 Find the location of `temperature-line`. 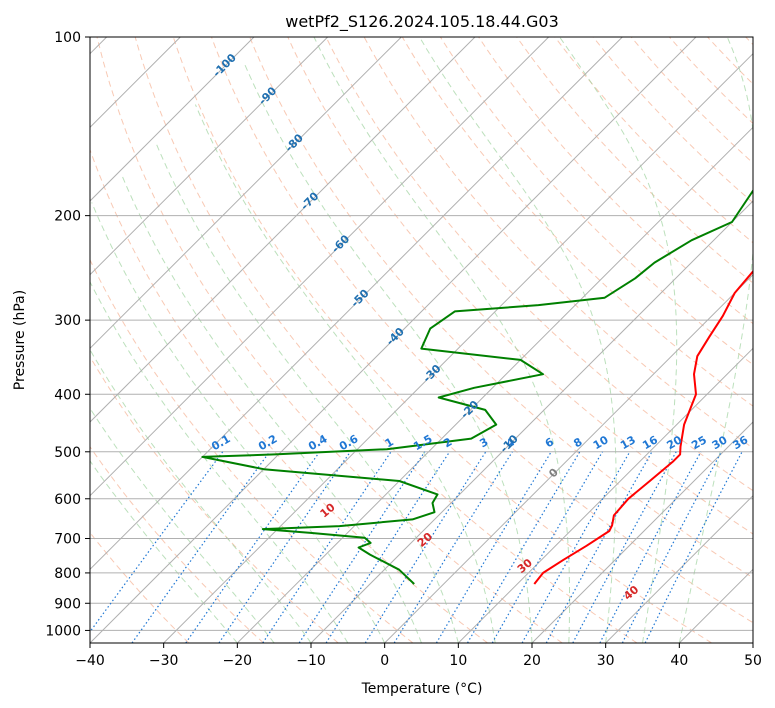

temperature-line is located at coordinates (643, 427).